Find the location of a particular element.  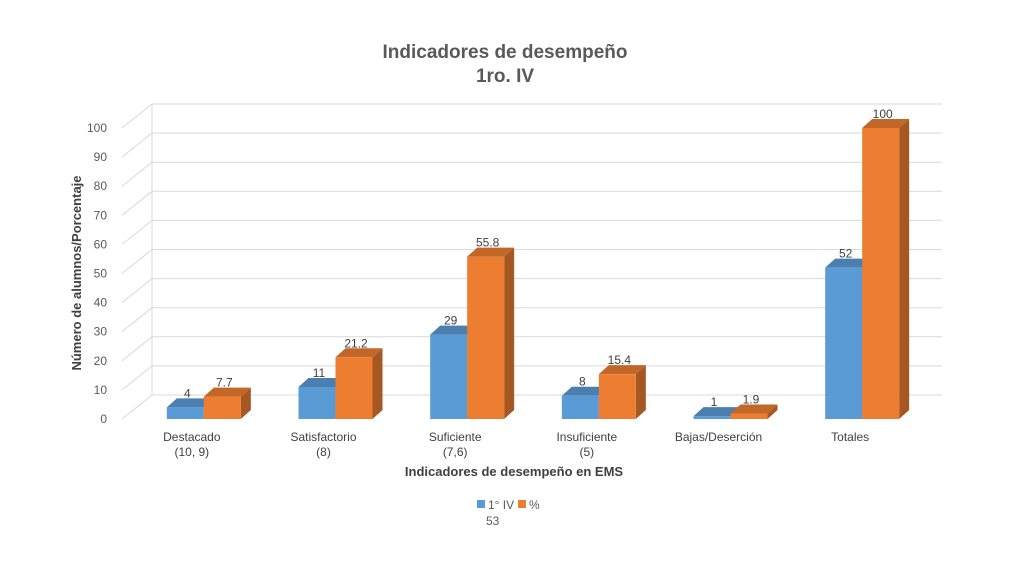

y-tick-label: 20 is located at coordinates (101, 361).